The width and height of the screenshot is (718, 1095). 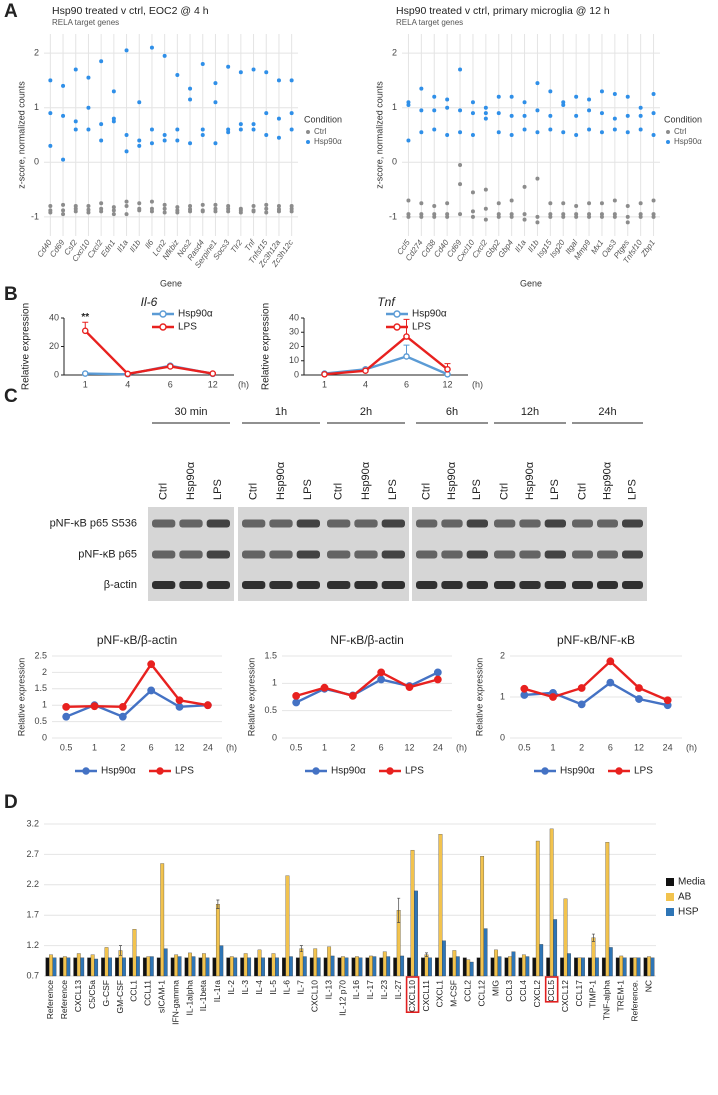 I want to click on x-tick-label: IL-5, so click(x=273, y=987).